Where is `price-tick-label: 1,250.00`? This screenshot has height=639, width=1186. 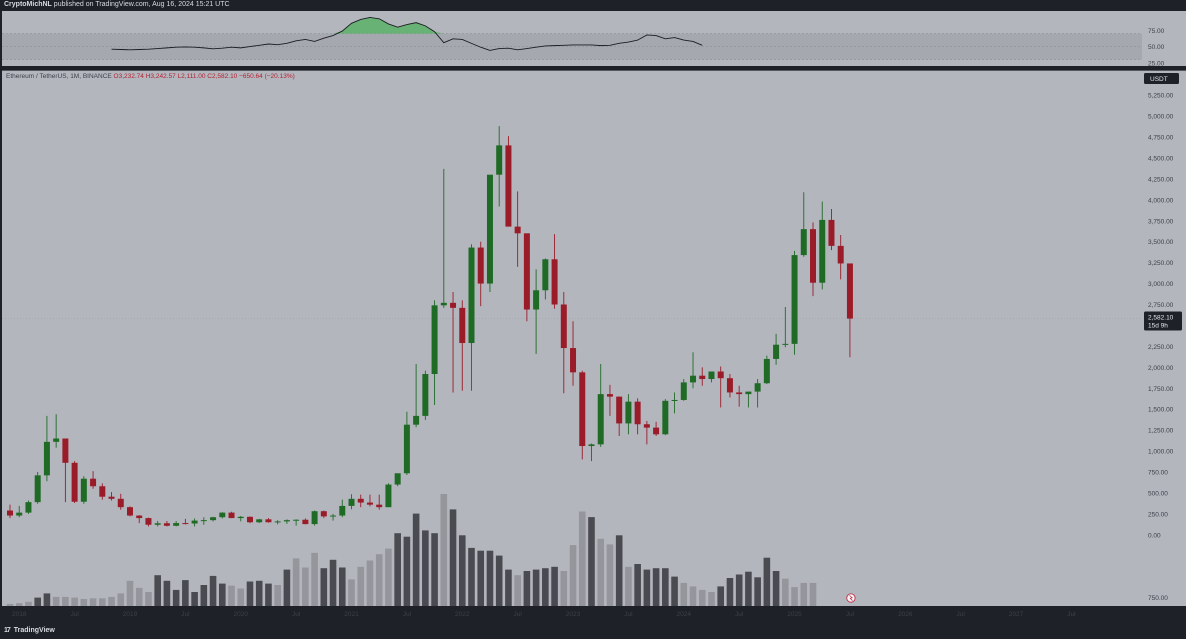
price-tick-label: 1,250.00 is located at coordinates (1161, 431).